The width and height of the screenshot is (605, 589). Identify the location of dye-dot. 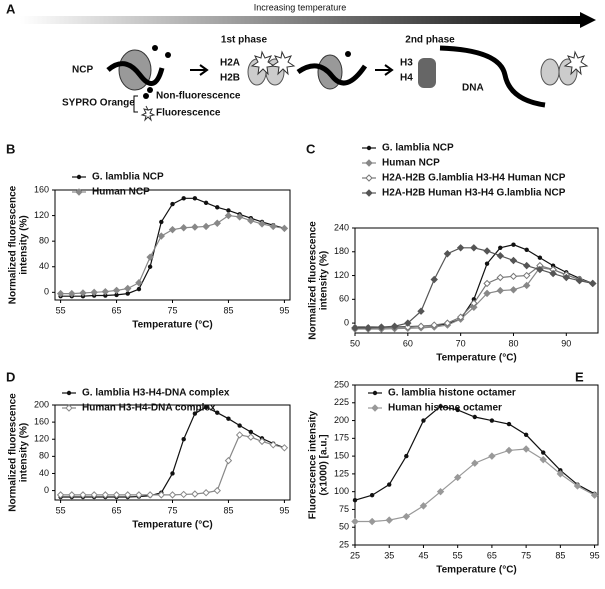
(146, 96).